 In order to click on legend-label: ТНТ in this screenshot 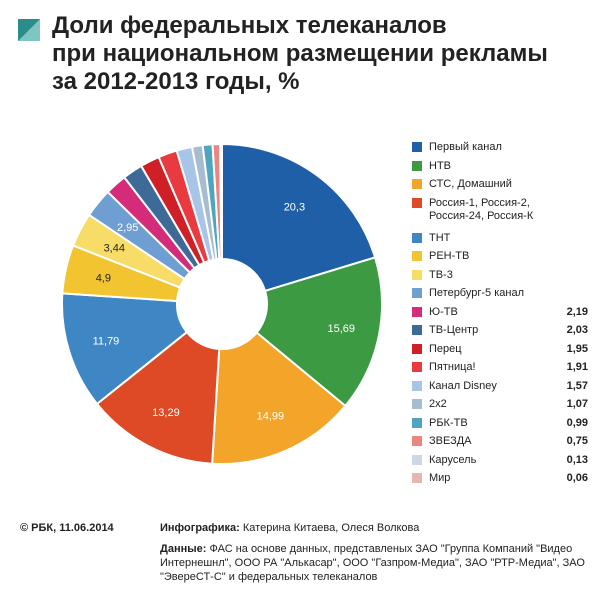, I will do `click(440, 237)`.